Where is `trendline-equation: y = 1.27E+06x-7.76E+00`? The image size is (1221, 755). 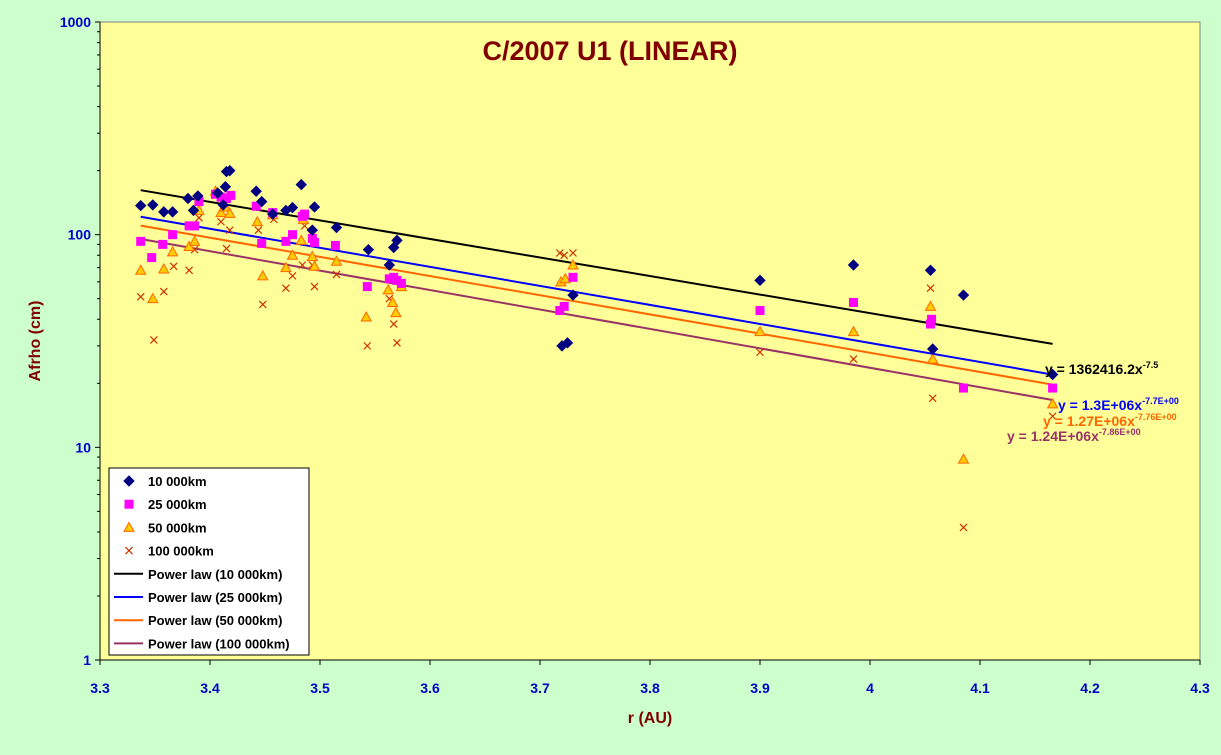 trendline-equation: y = 1.27E+06x-7.76E+00 is located at coordinates (1110, 420).